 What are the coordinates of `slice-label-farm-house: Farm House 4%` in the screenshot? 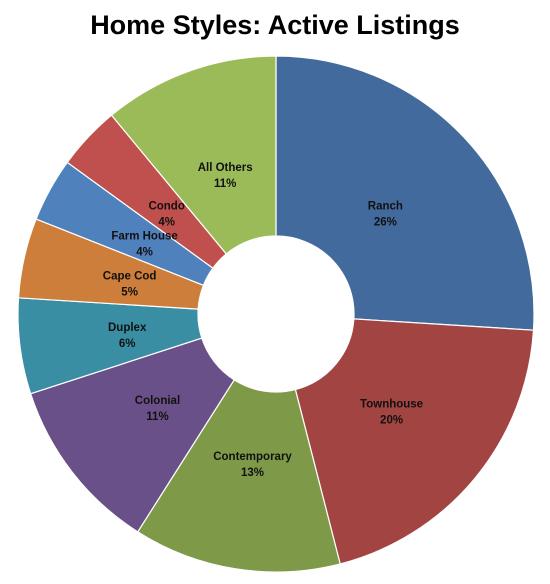 It's located at (144, 245).